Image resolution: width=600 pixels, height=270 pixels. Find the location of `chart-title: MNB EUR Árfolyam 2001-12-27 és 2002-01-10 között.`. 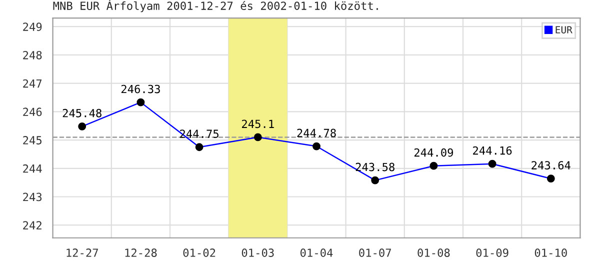

chart-title: MNB EUR Árfolyam 2001-12-27 és 2002-01-10 között. is located at coordinates (215, 6).